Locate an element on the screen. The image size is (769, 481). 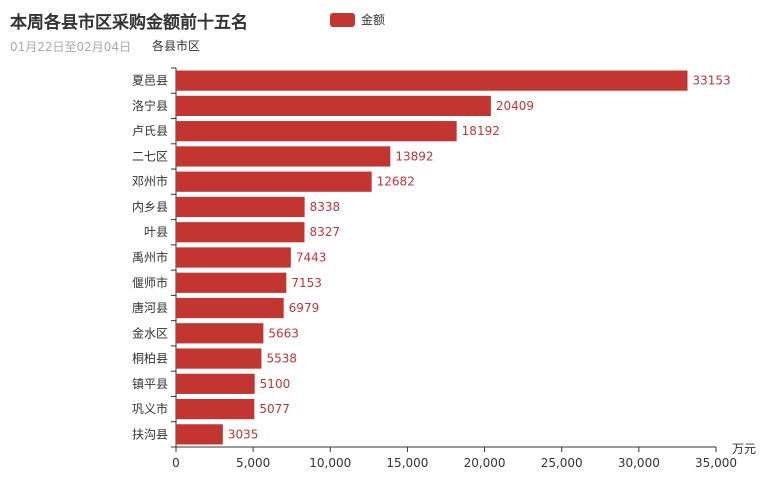
y-tick-label: 巩义市 is located at coordinates (150, 408).